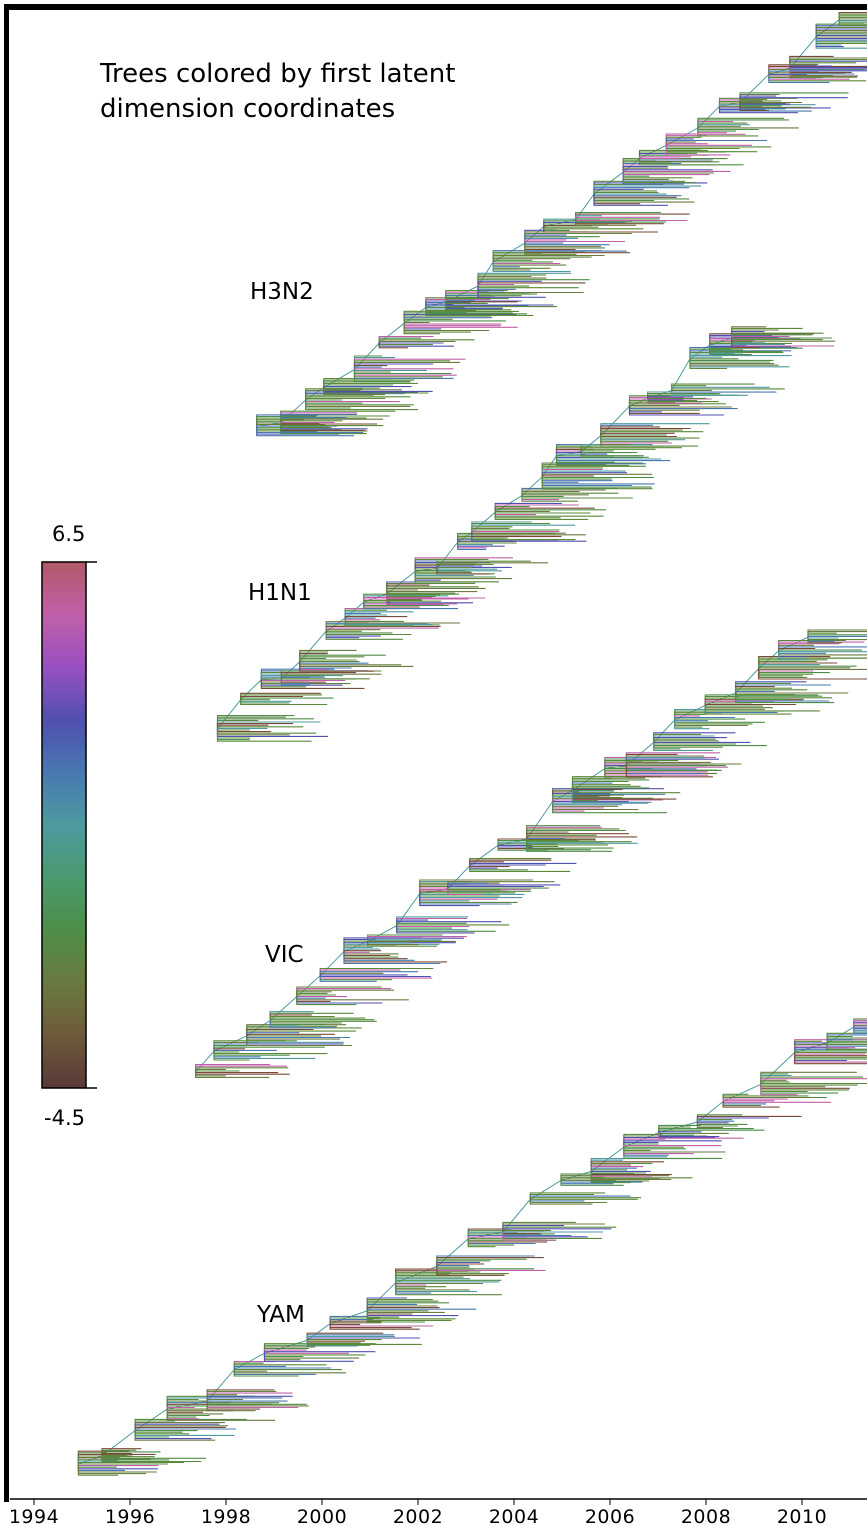  I want to click on colorbar-min-label: -4.5, so click(64, 1118).